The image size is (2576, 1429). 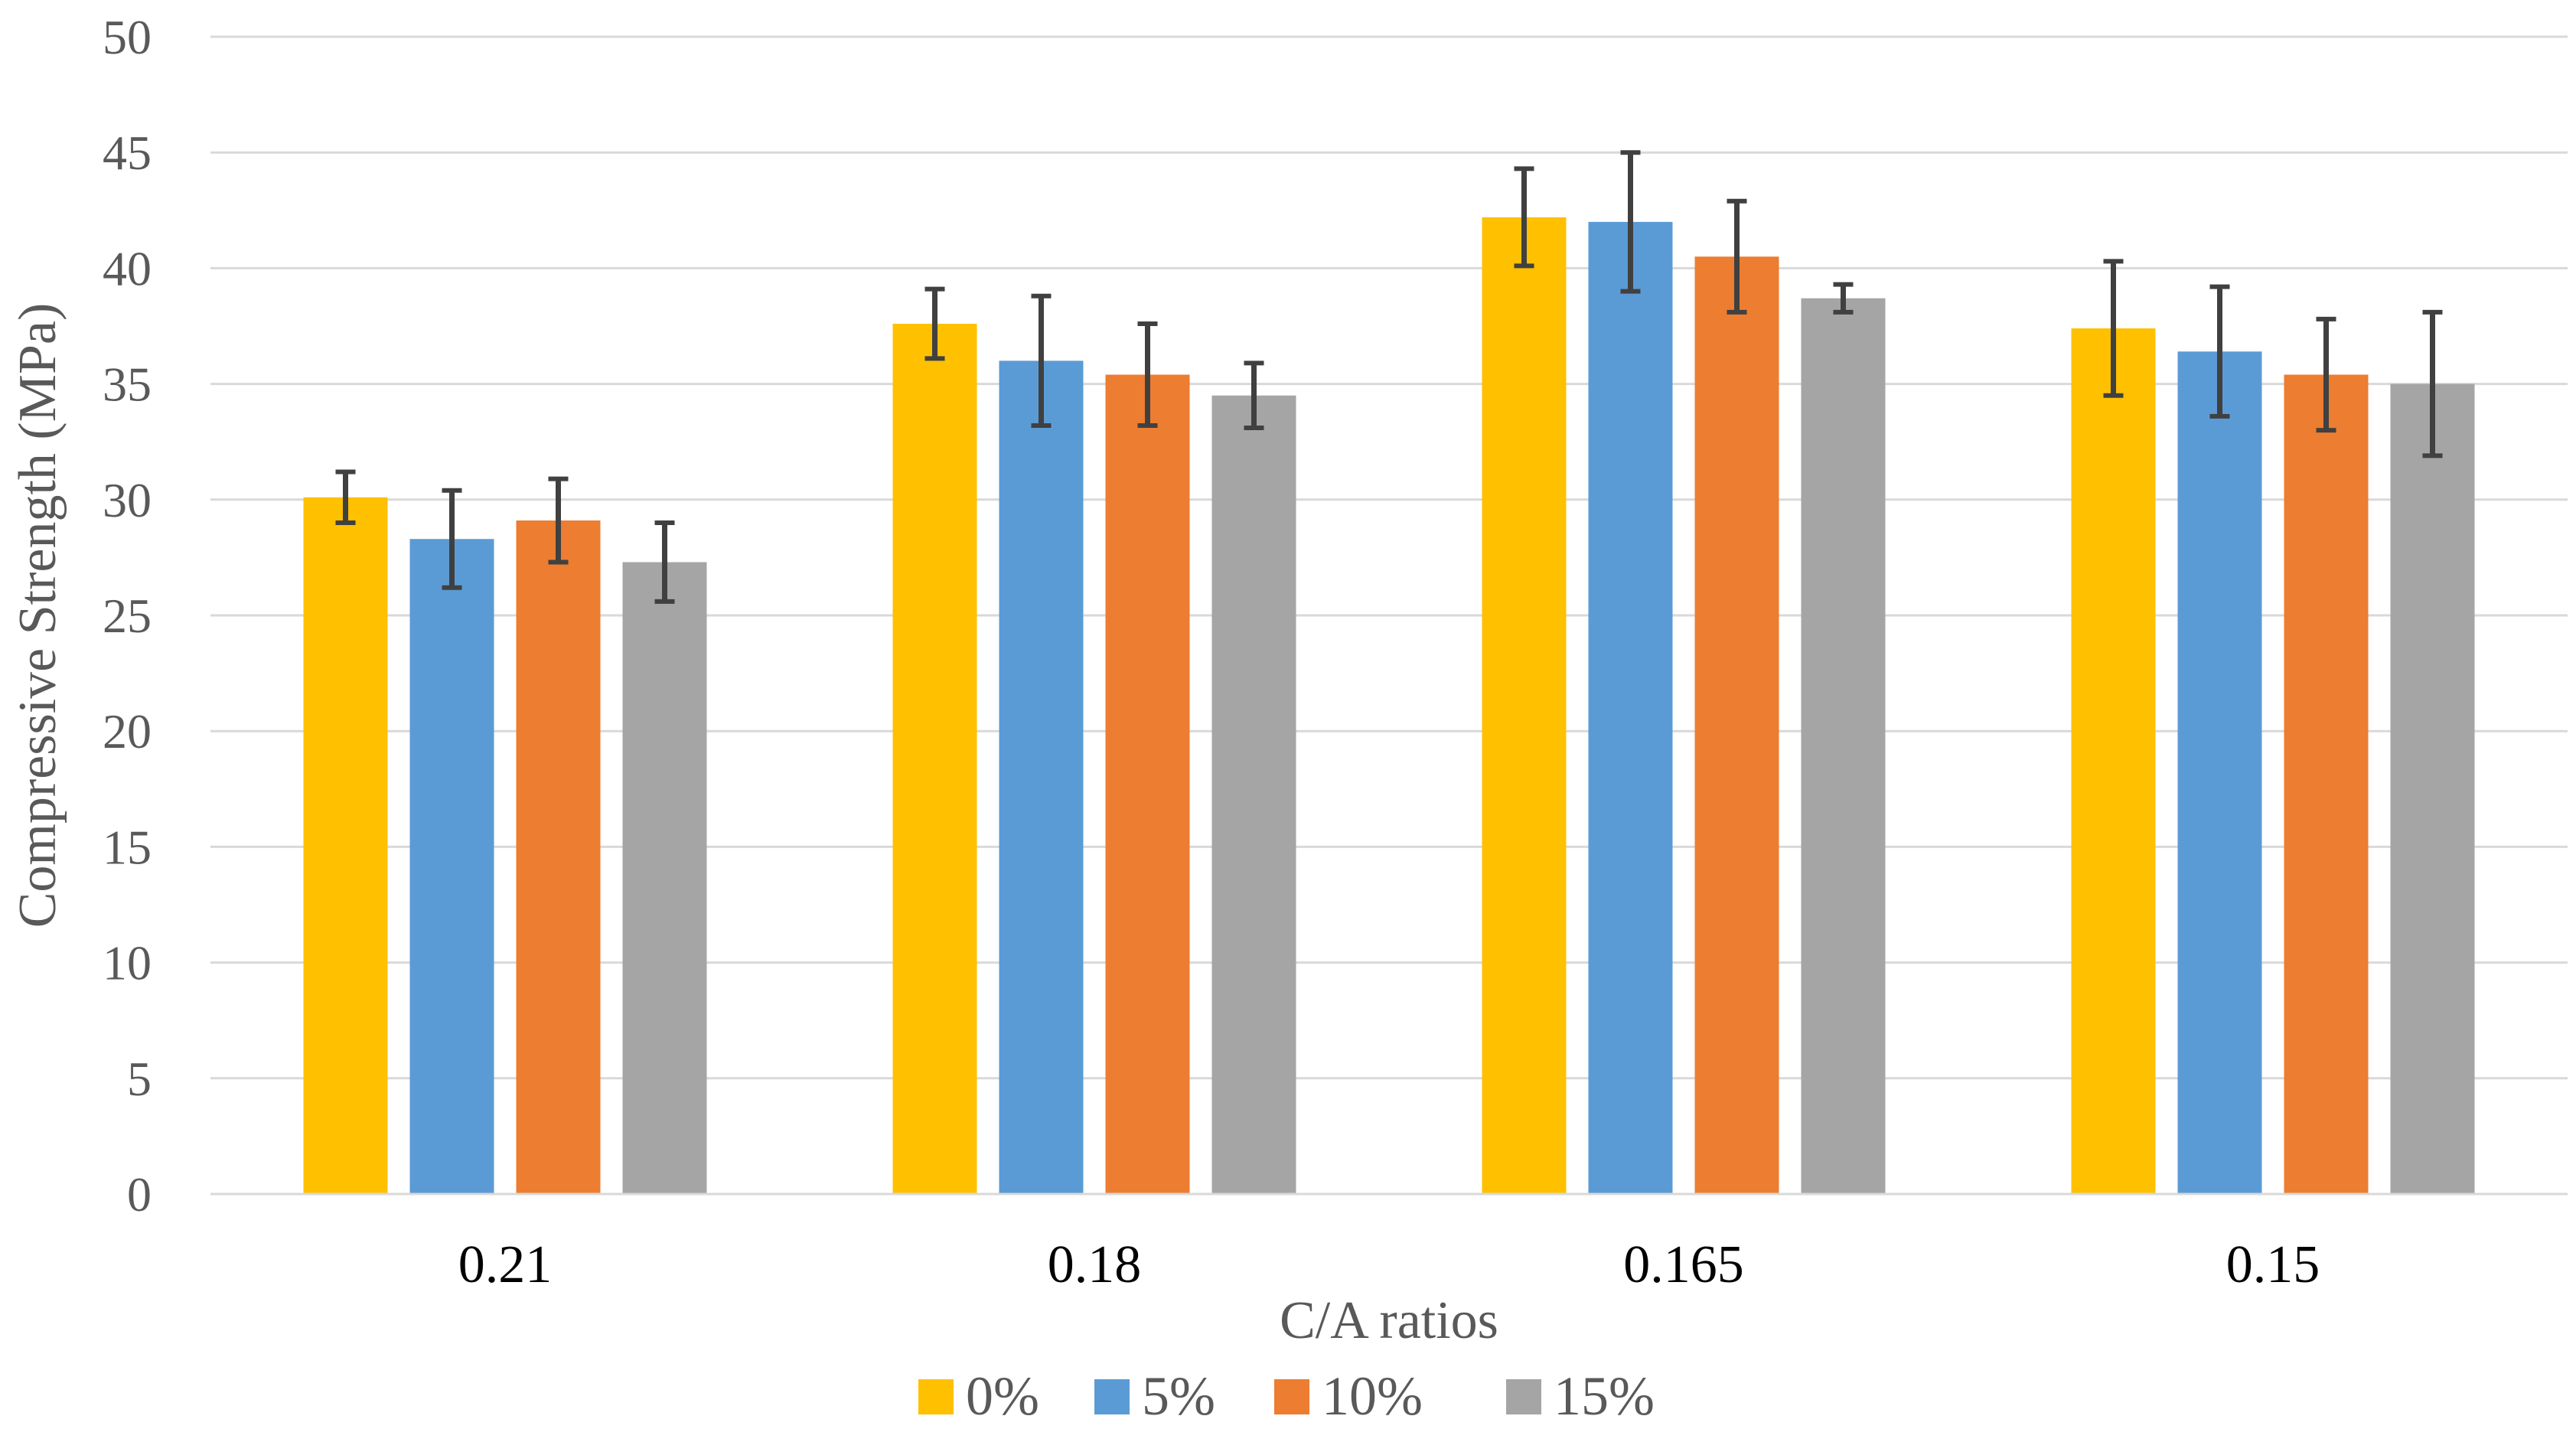 I want to click on legend: 0% 5% 10% 15%, so click(x=1286, y=1396).